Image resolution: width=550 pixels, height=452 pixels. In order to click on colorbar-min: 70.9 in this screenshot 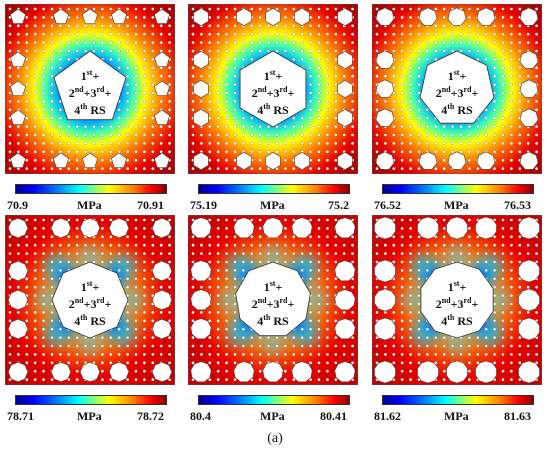, I will do `click(17, 205)`.